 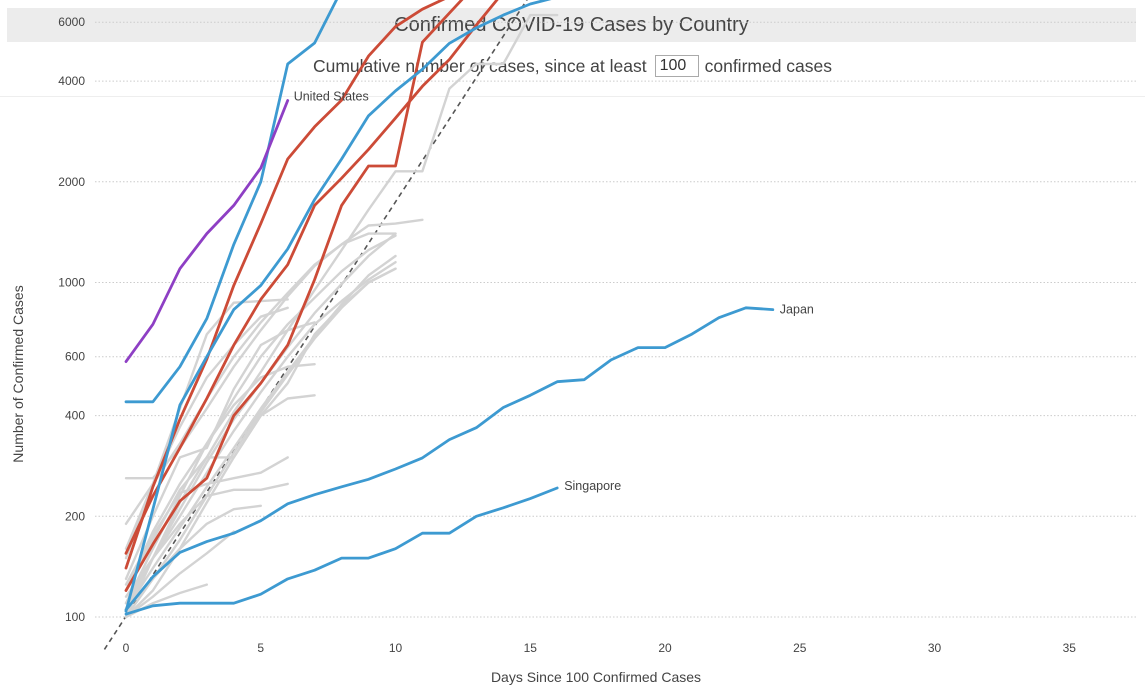 What do you see at coordinates (260, 648) in the screenshot?
I see `x-tick-label: 5` at bounding box center [260, 648].